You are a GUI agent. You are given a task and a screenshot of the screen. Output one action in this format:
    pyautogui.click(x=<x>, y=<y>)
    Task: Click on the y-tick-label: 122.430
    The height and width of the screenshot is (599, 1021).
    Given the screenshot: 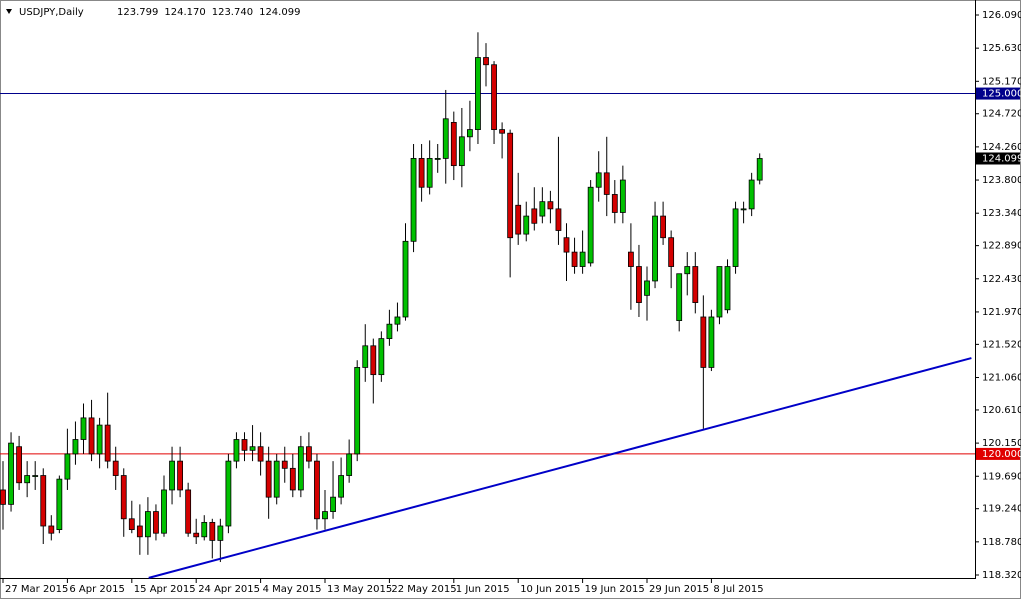 What is the action you would take?
    pyautogui.click(x=1001, y=279)
    